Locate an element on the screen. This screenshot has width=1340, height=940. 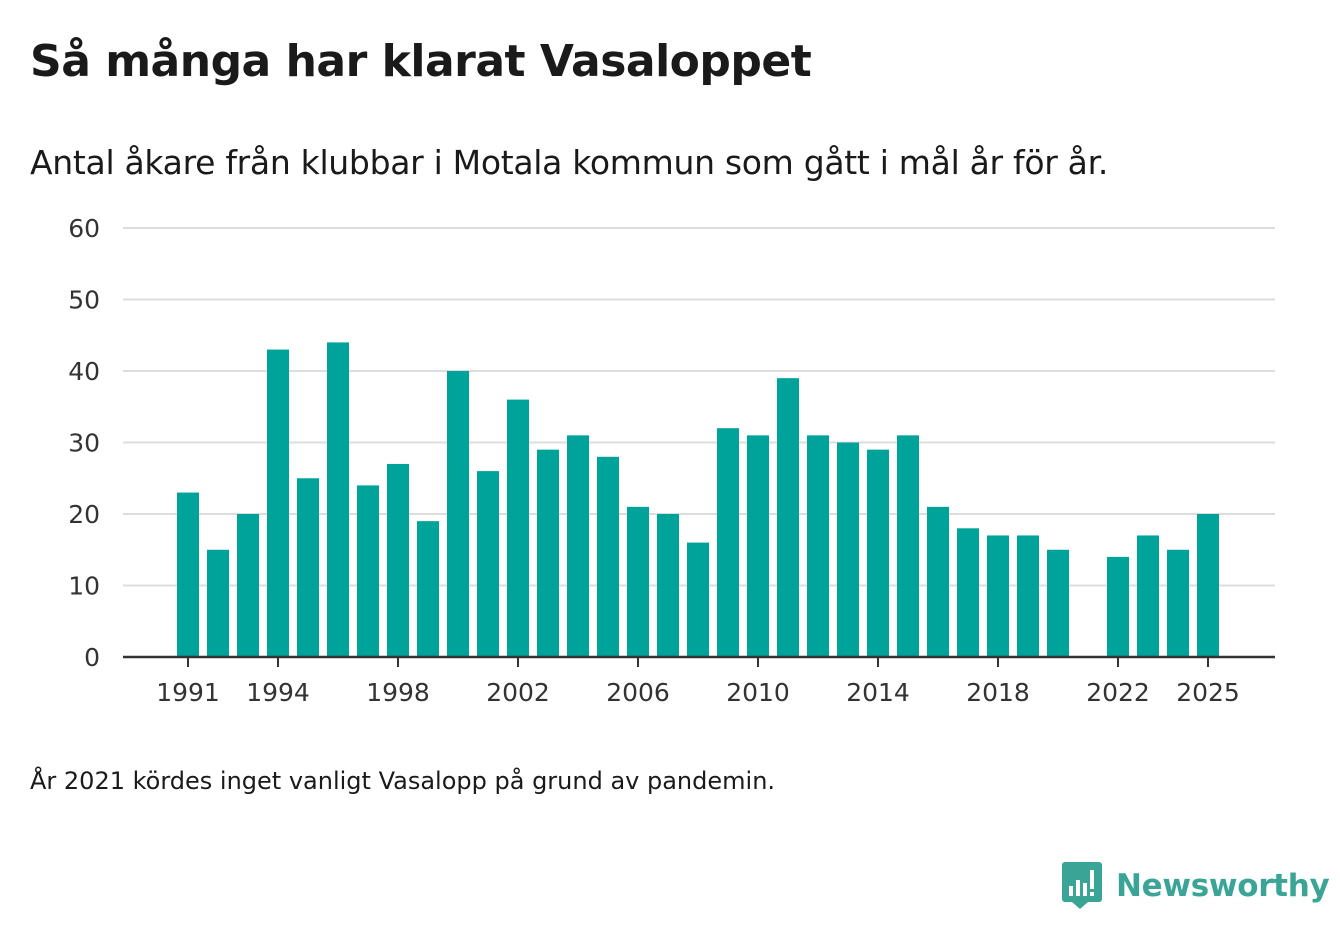
x-tick-label: 2014 is located at coordinates (878, 692).